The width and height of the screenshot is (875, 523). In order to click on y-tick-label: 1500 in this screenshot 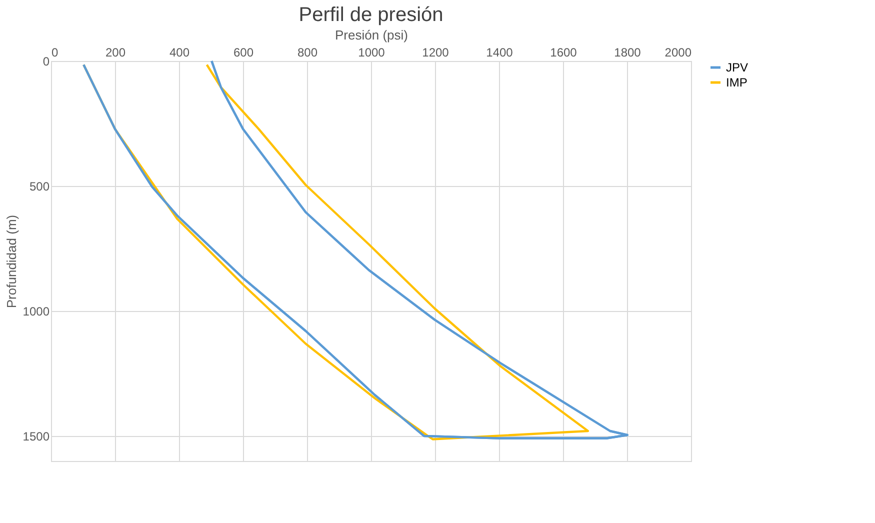, I will do `click(36, 437)`.